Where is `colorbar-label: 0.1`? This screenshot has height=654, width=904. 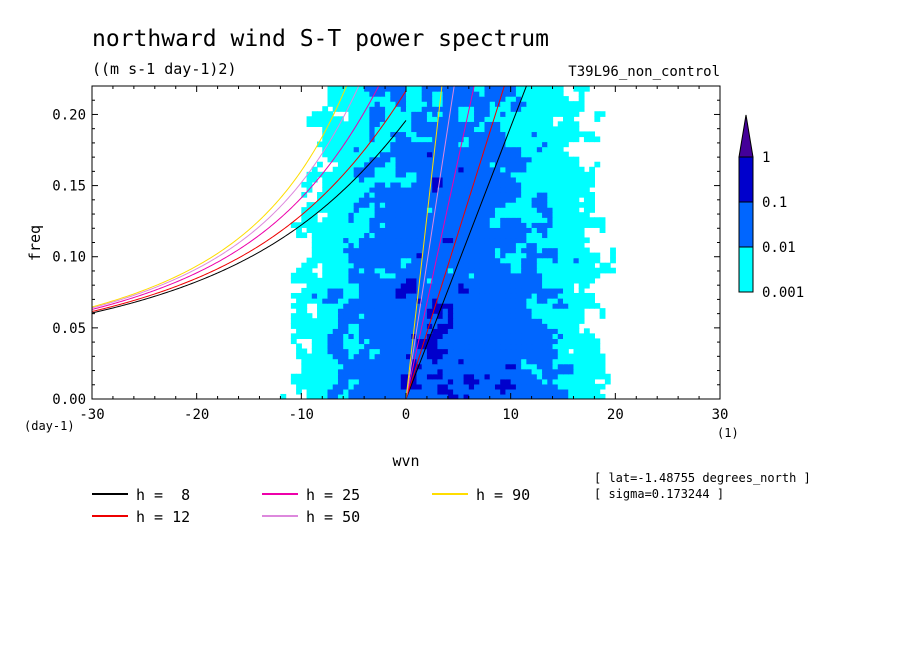
colorbar-label: 0.1 is located at coordinates (774, 203).